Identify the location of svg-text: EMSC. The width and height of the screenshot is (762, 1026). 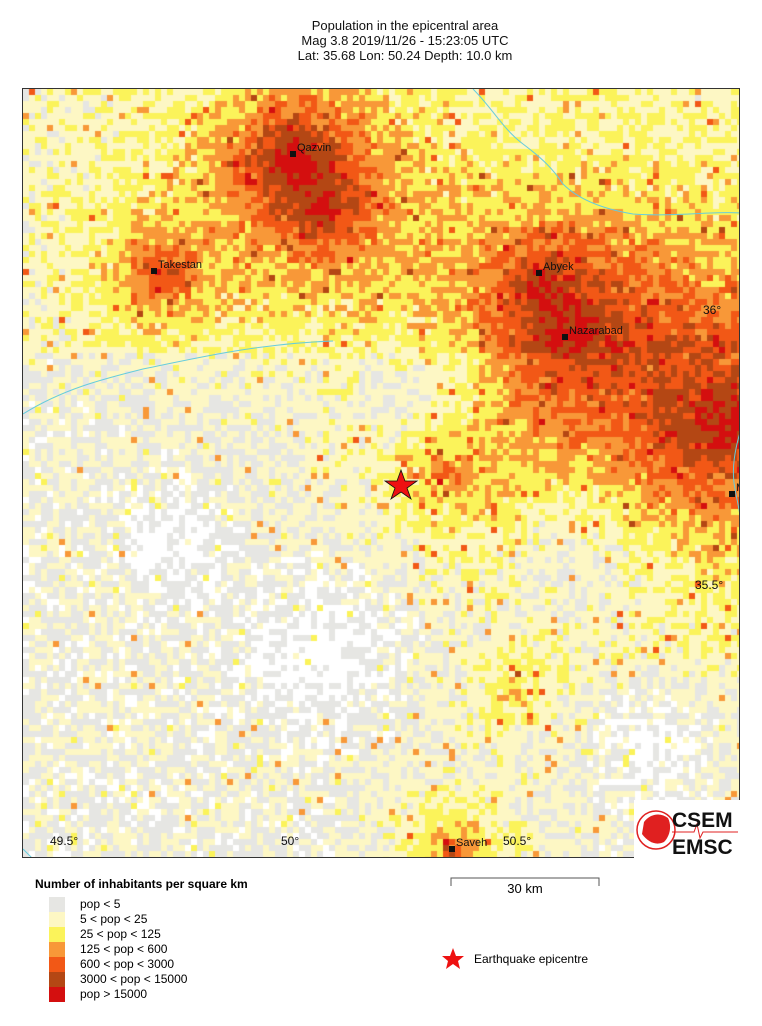
(702, 847).